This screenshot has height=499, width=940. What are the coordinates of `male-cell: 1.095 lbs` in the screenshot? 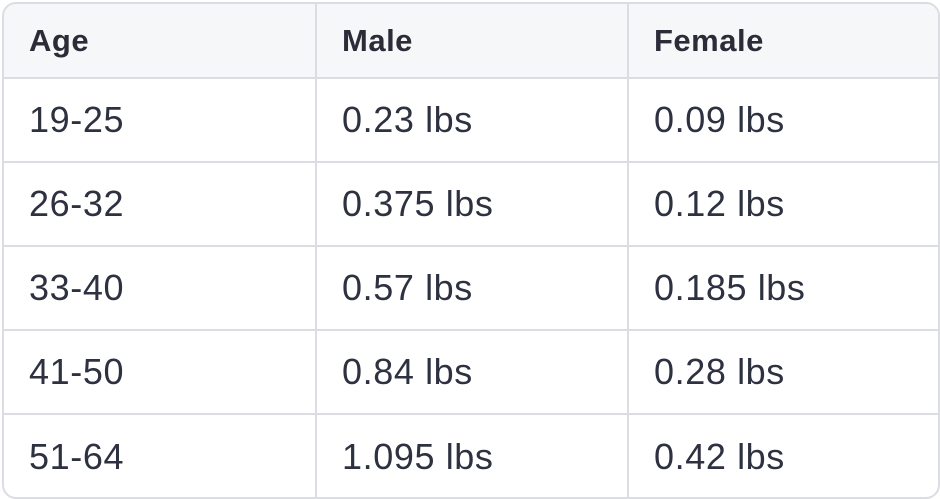 It's located at (472, 455).